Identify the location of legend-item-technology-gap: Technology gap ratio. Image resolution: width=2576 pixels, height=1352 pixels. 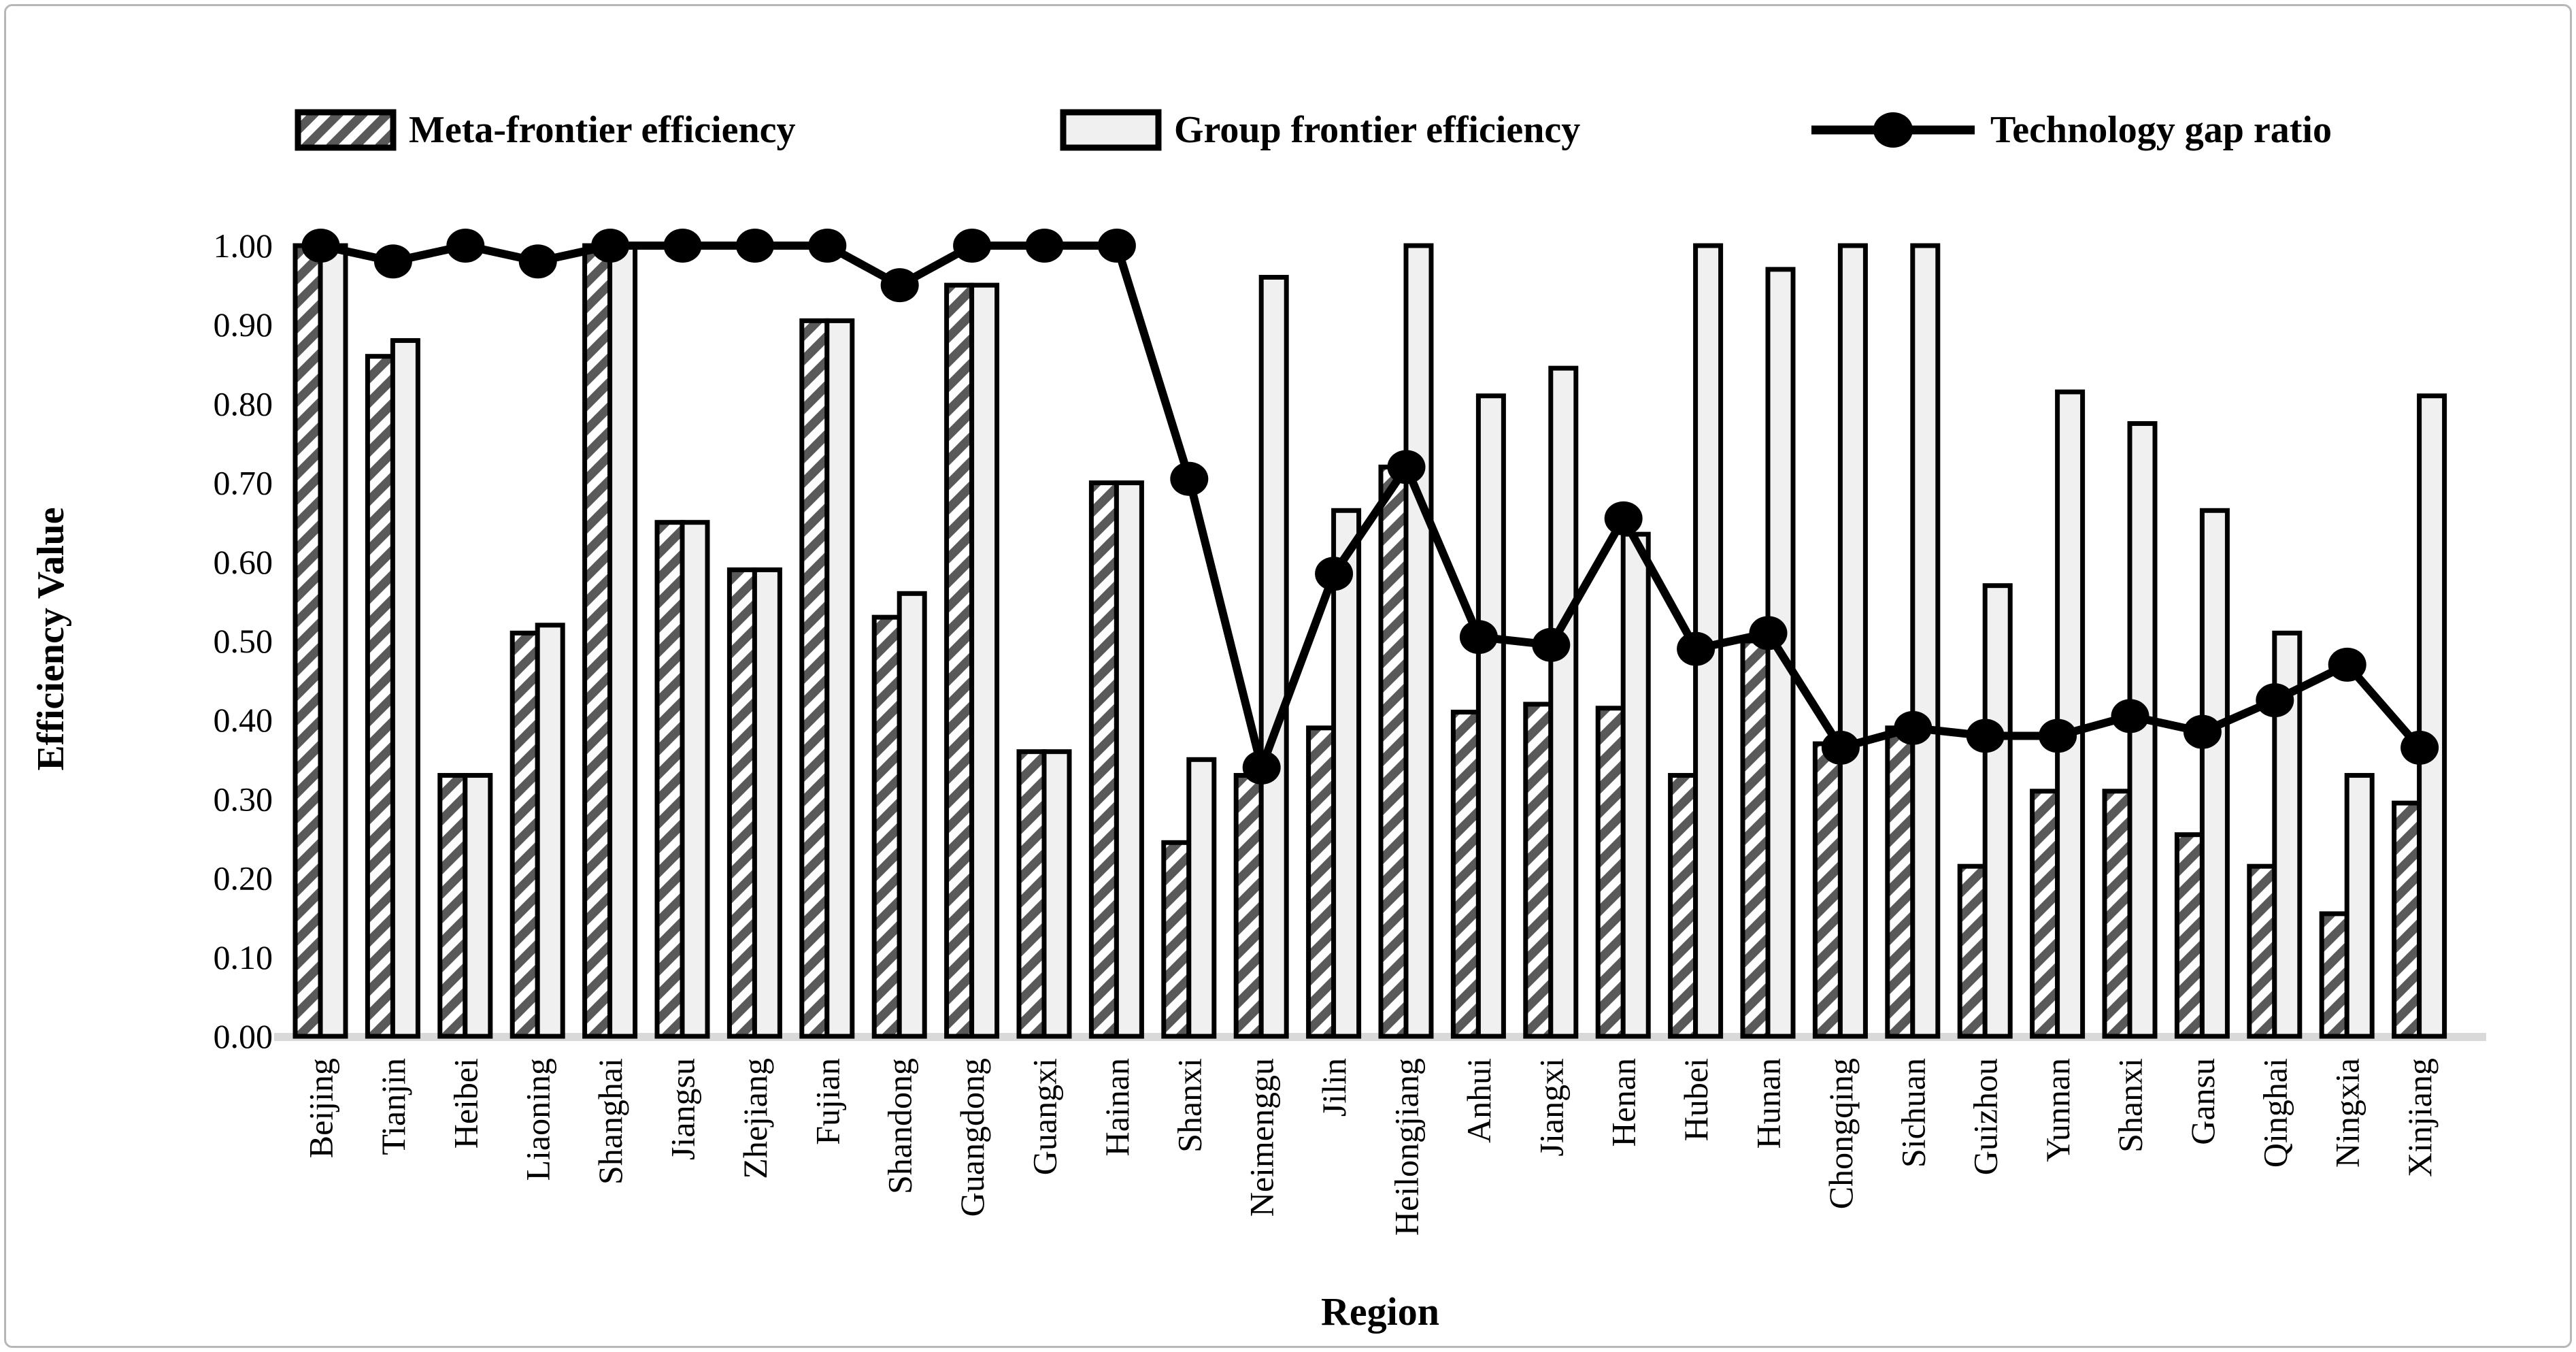
(2070, 130).